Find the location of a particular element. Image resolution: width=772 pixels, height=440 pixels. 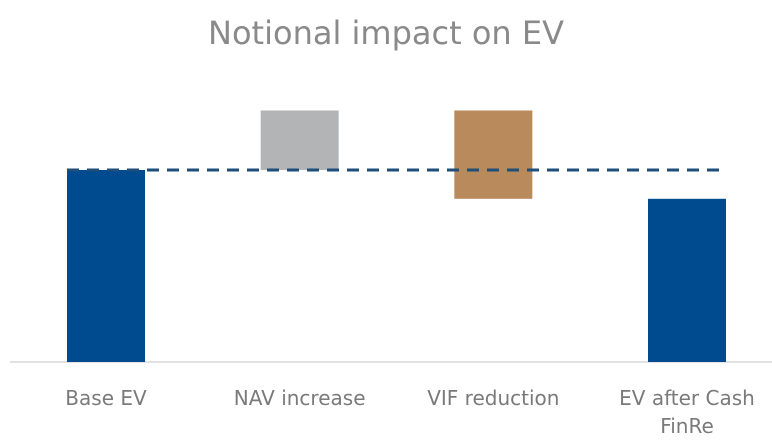

x-tick-label: VIF reduction is located at coordinates (493, 398).